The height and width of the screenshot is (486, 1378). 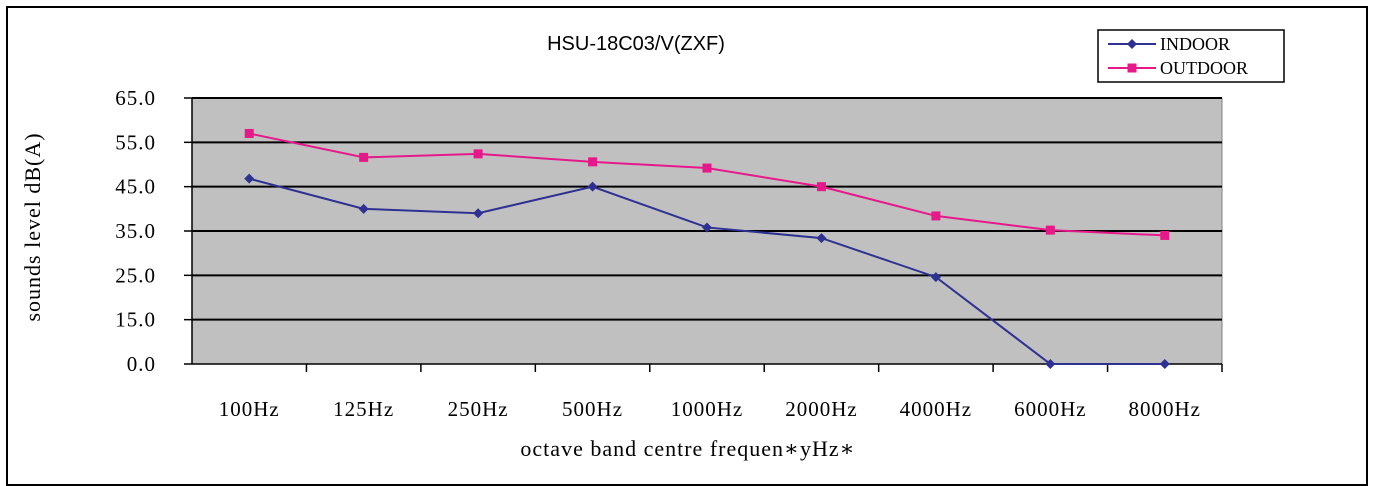 I want to click on x-tick-label: 8000Hz, so click(x=1165, y=409).